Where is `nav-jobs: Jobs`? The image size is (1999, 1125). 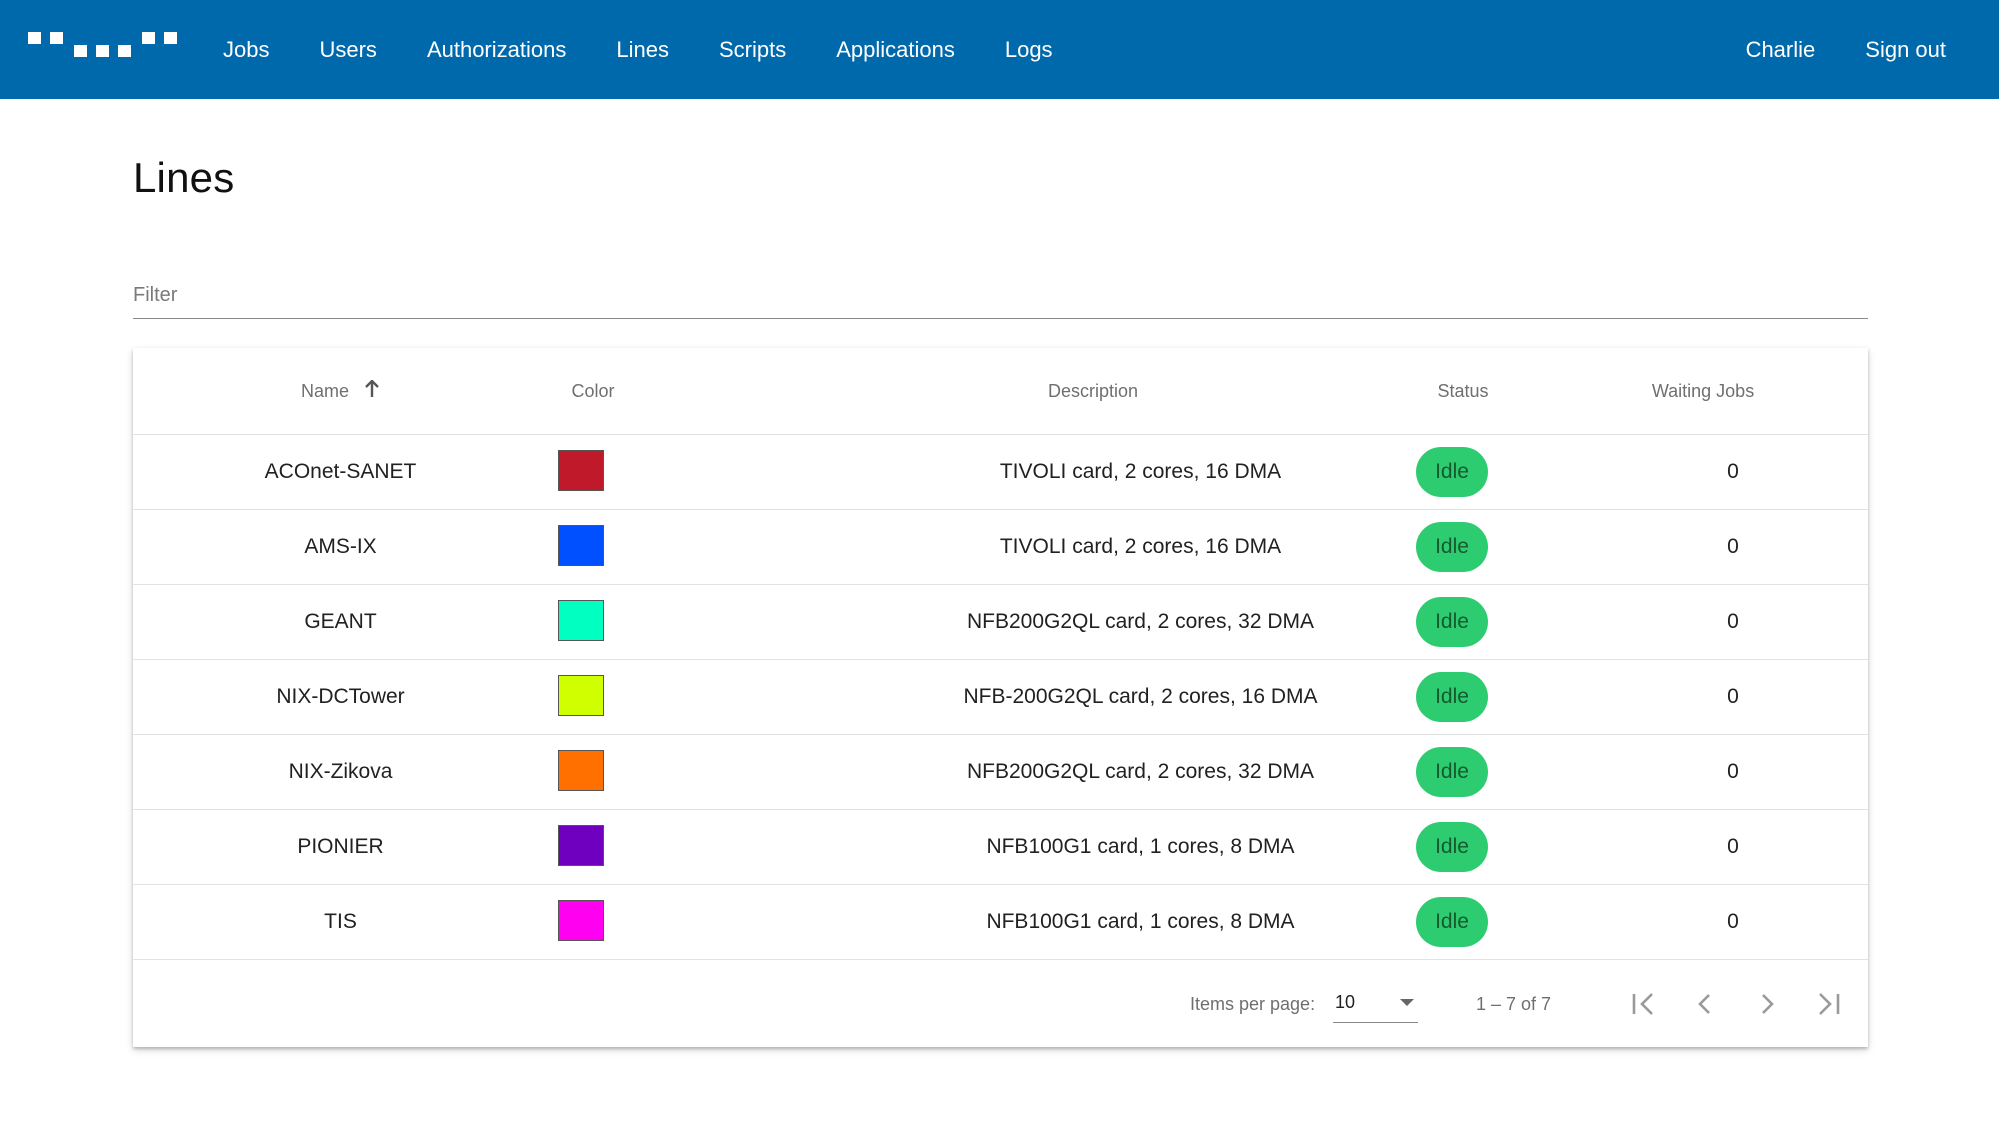
nav-jobs: Jobs is located at coordinates (246, 49).